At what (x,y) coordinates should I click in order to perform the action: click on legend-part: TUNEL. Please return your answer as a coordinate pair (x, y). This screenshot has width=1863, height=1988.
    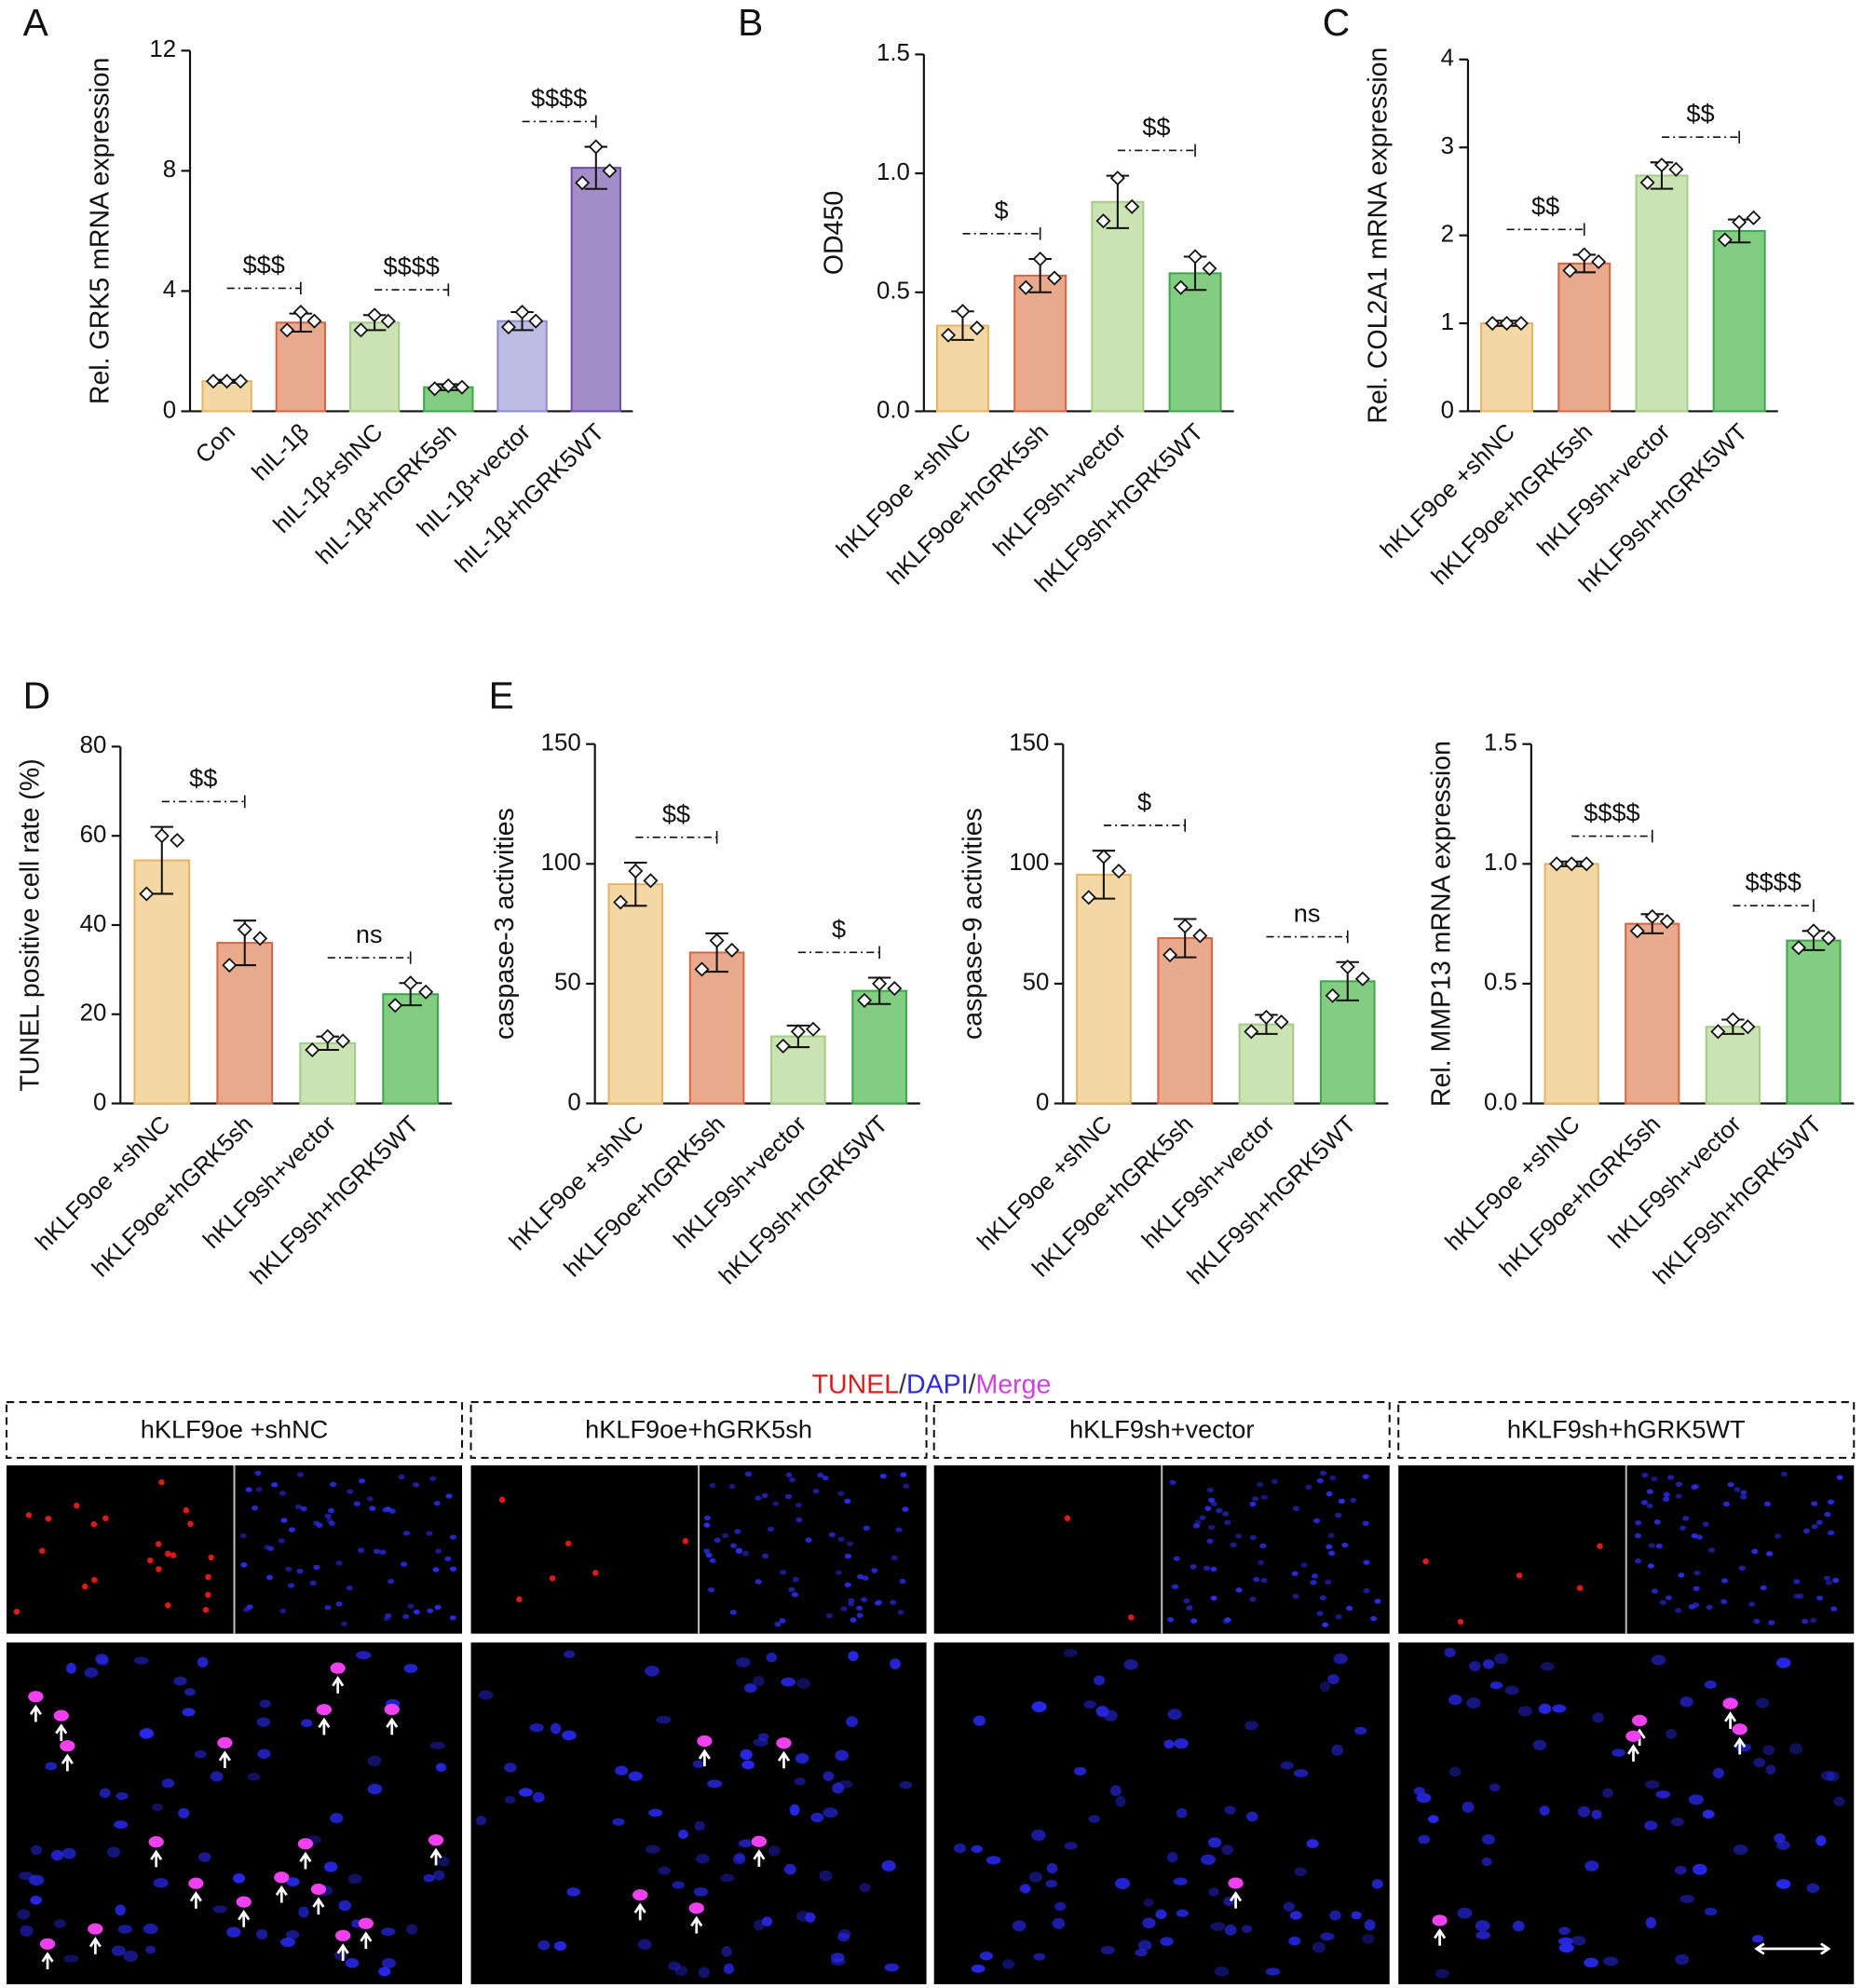
    Looking at the image, I should click on (855, 1384).